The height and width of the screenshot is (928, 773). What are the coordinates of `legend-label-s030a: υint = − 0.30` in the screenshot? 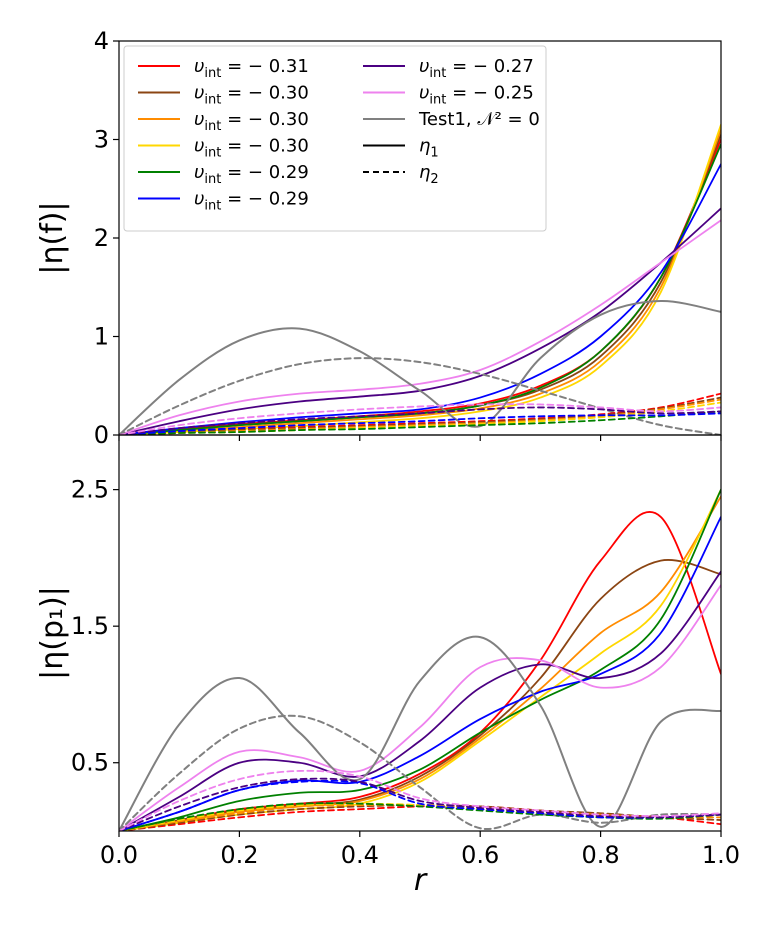 It's located at (251, 95).